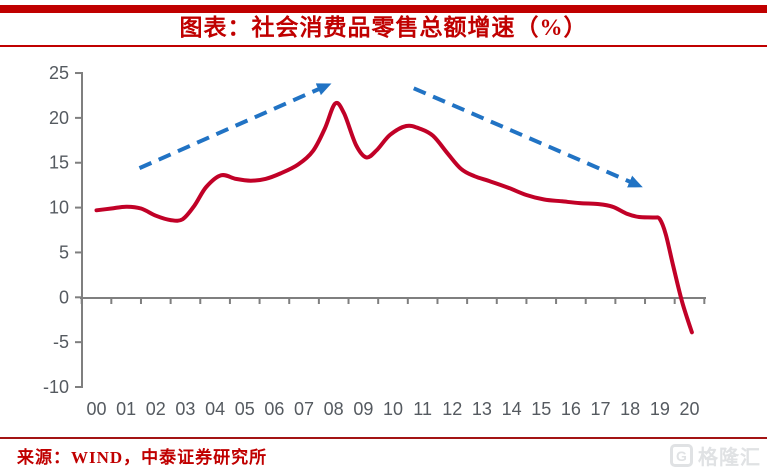 This screenshot has width=767, height=469. I want to click on y-tick-label: 5, so click(64, 252).